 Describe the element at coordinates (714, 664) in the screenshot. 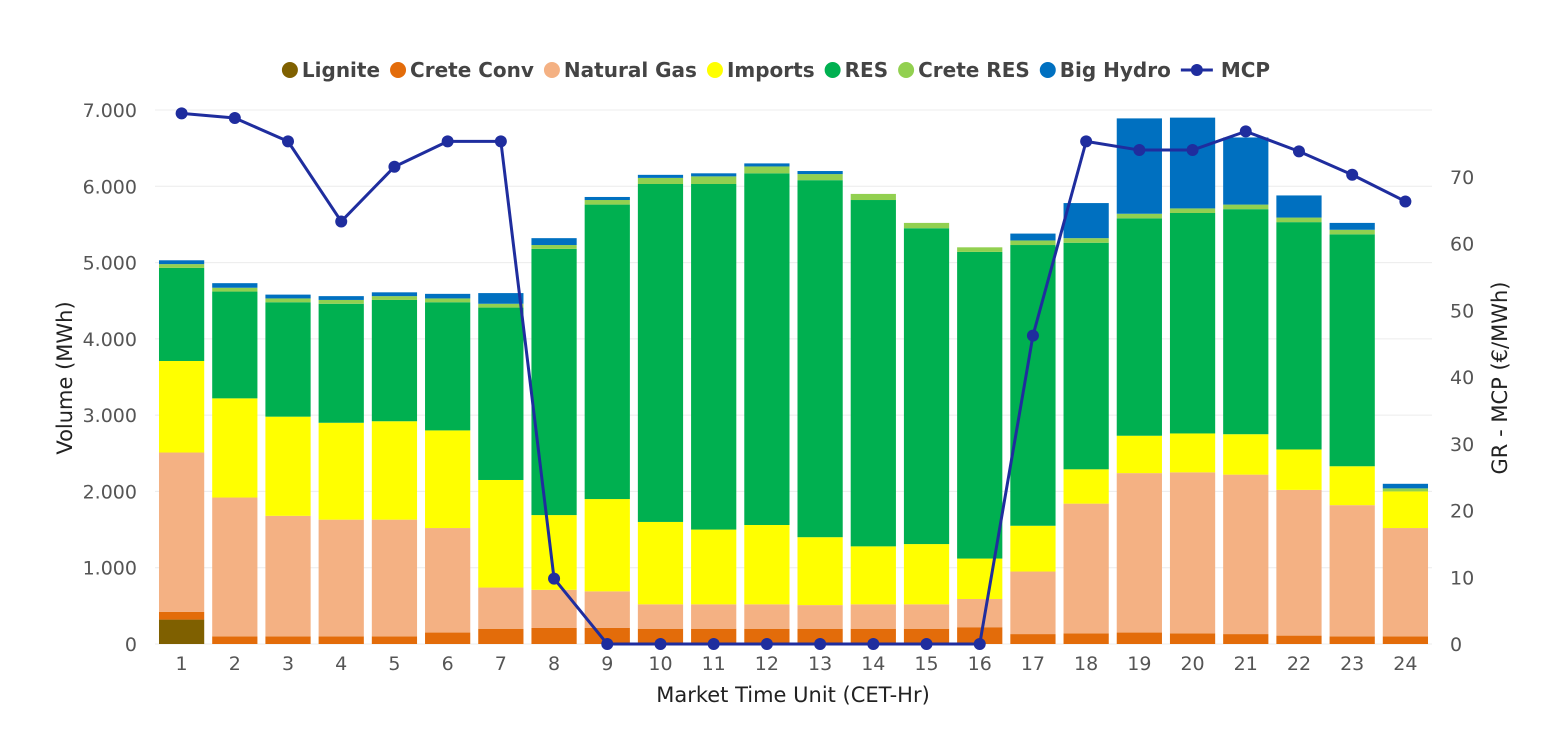

I see `x-tick-label: 11` at that location.